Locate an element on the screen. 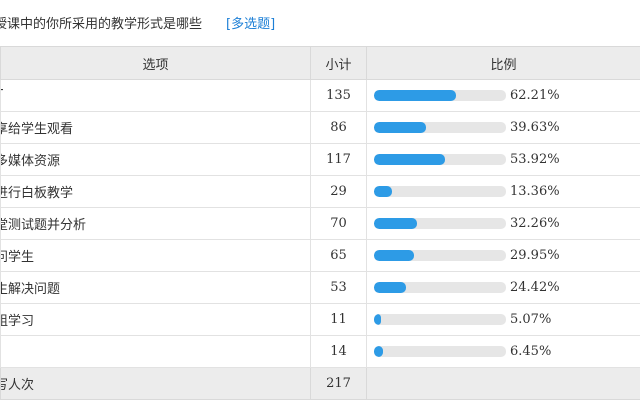  ratio-cell: 29.95% is located at coordinates (503, 255).